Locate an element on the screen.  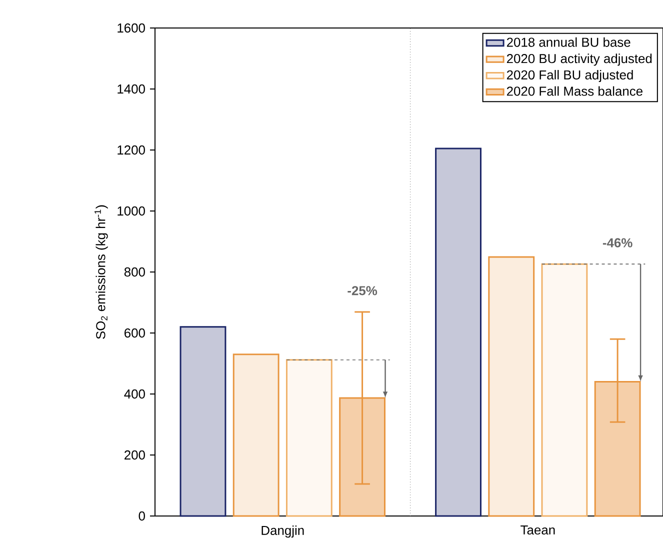
legend-label: 2020 BU activity adjusted is located at coordinates (579, 60).